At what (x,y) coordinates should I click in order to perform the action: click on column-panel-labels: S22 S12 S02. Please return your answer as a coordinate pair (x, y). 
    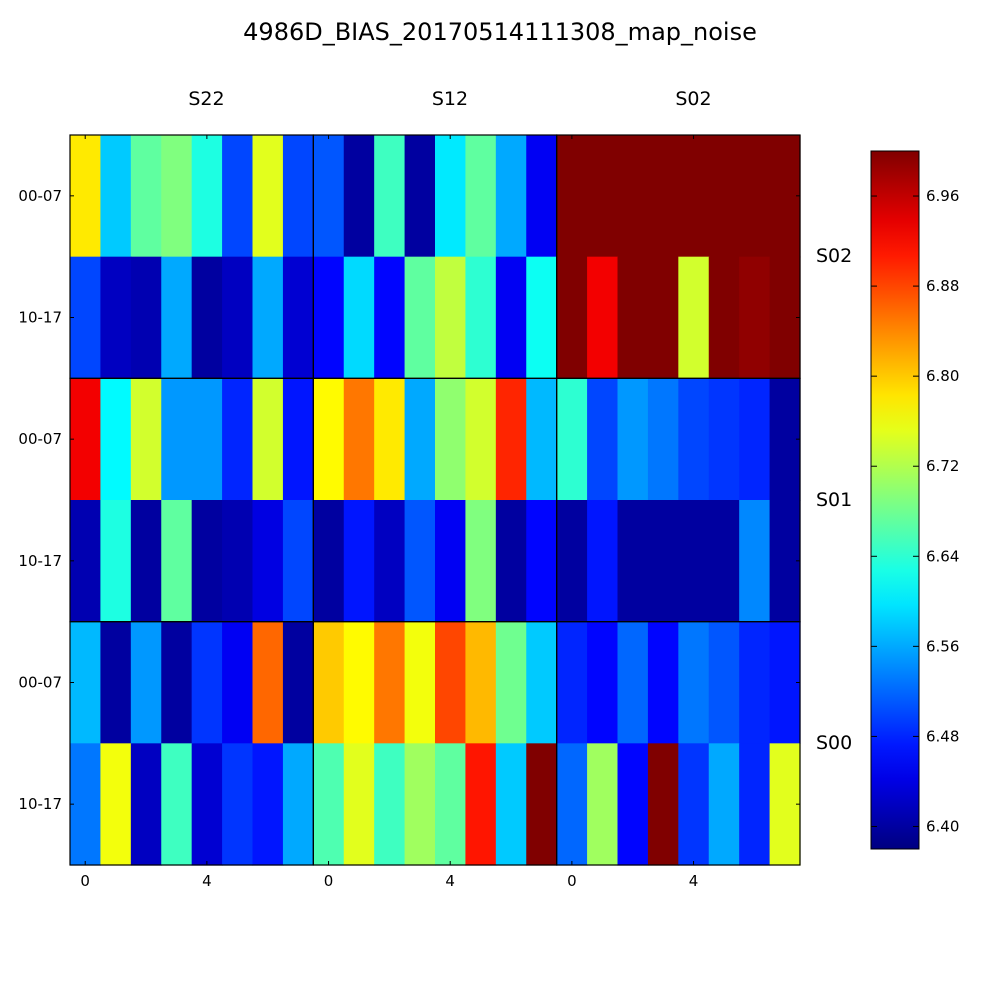
    Looking at the image, I should click on (449, 99).